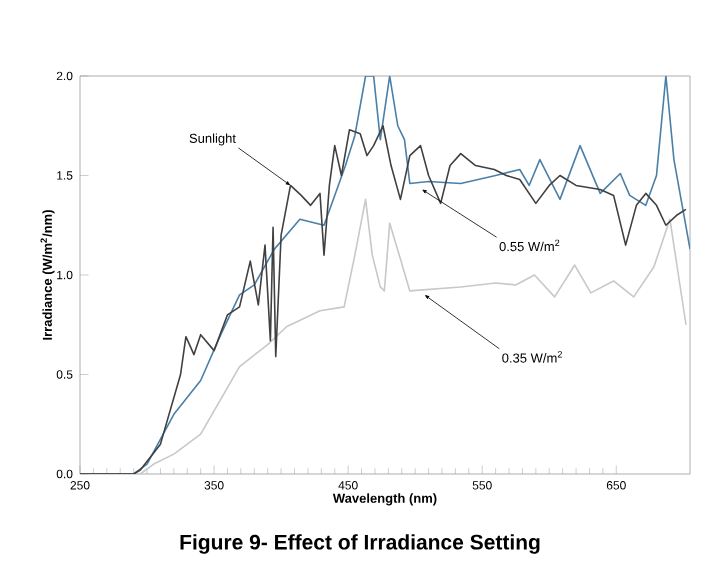 The image size is (726, 582). What do you see at coordinates (360, 544) in the screenshot?
I see `text: Figure 9- Effect of Irradiance Setting` at bounding box center [360, 544].